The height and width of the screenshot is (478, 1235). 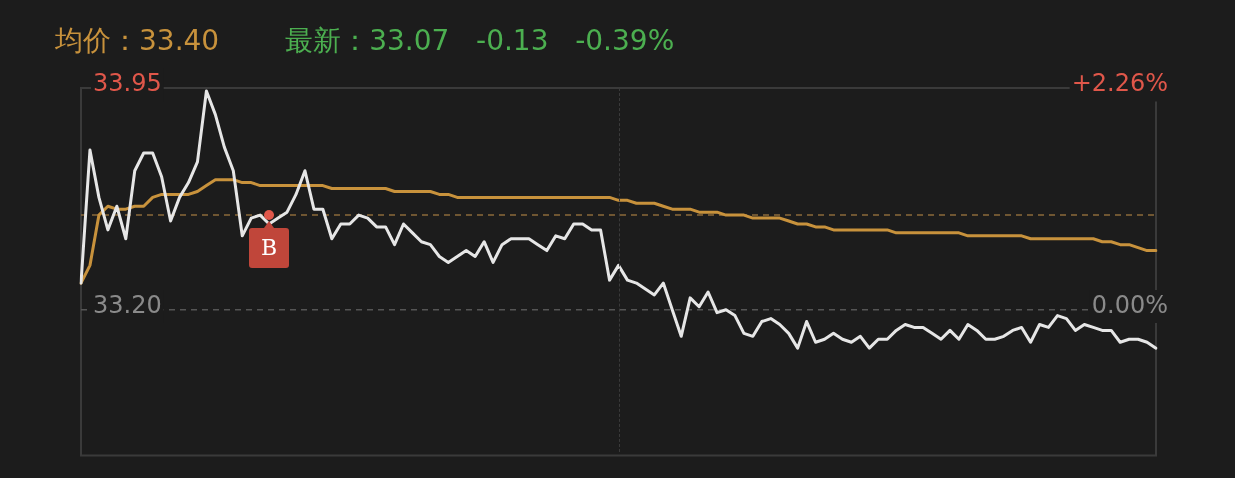 What do you see at coordinates (269, 248) in the screenshot?
I see `ref-line-label: B` at bounding box center [269, 248].